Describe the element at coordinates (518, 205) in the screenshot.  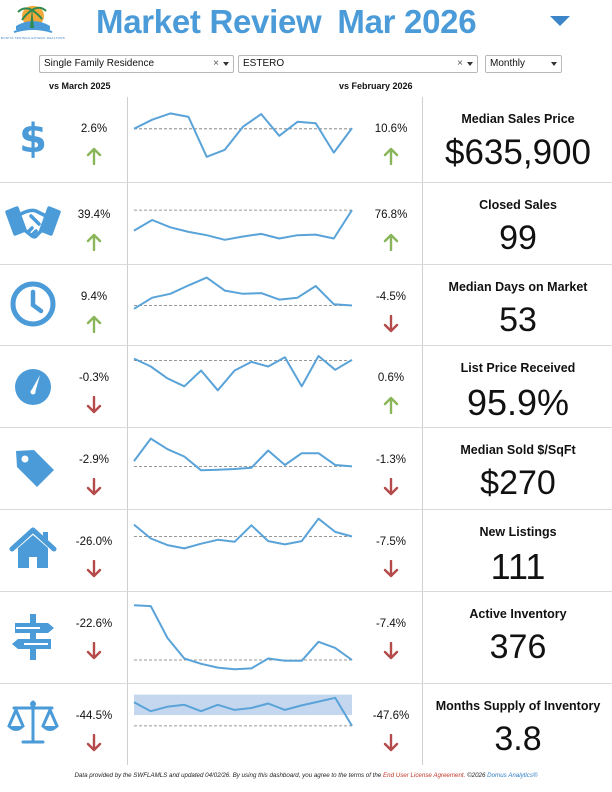
I see `metric-title: Closed Sales` at that location.